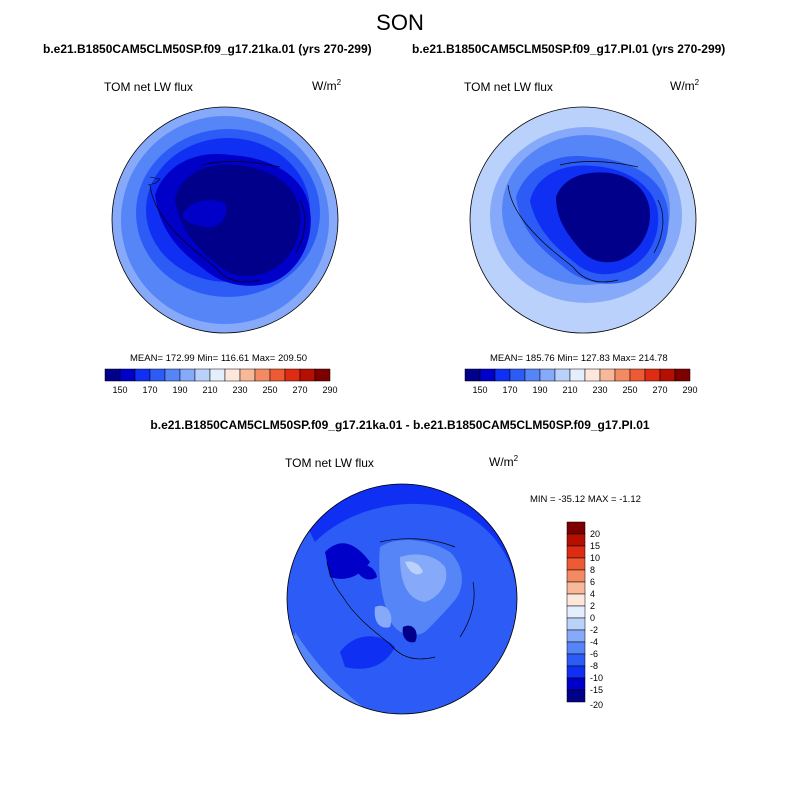  I want to click on difference-colorbar-tick-label: -2, so click(594, 630).